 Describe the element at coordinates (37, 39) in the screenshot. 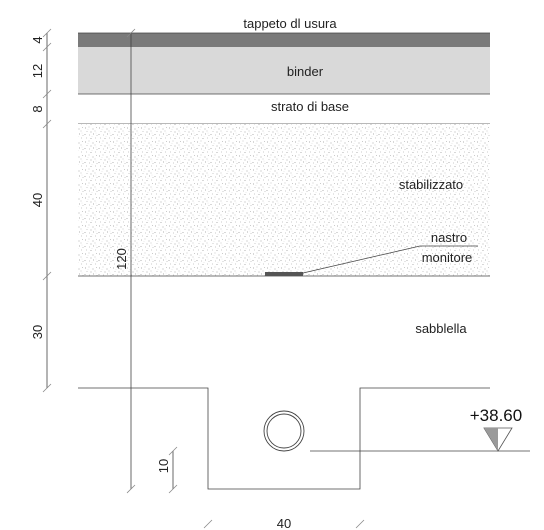

I see `dim-4: 4` at that location.